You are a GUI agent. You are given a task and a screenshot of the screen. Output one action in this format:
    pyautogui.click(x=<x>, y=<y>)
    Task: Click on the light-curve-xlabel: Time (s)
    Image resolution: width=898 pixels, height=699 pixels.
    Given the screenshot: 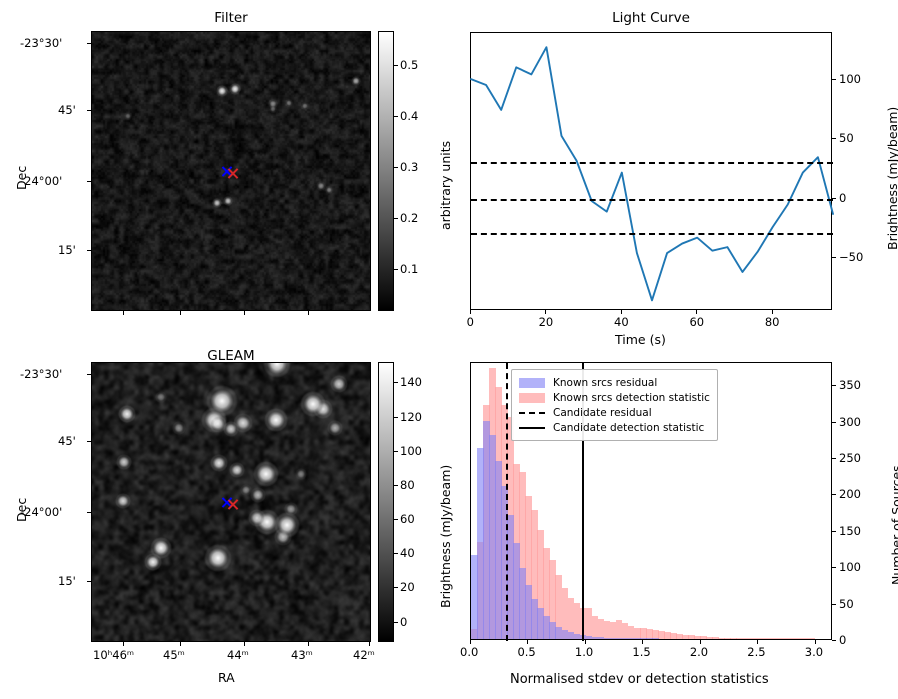 What is the action you would take?
    pyautogui.click(x=640, y=339)
    